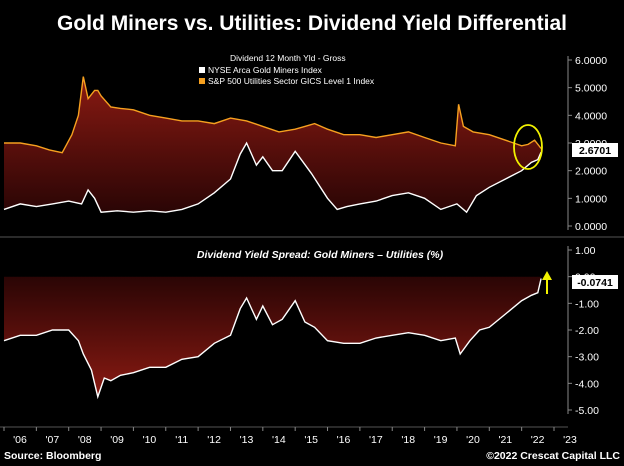  What do you see at coordinates (247, 440) in the screenshot?
I see `x-tick-label: '13` at bounding box center [247, 440].